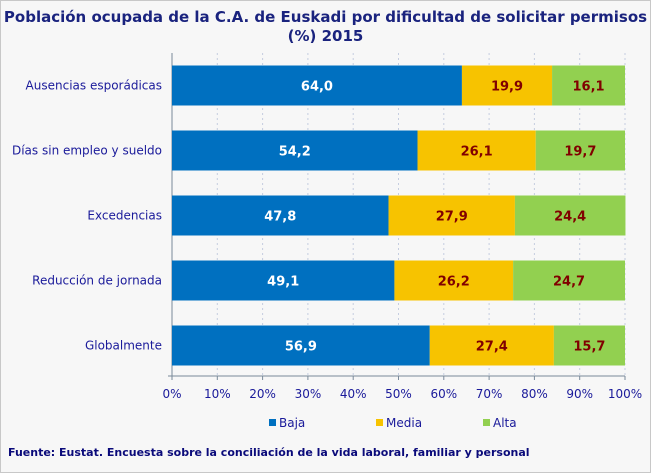  I want to click on data-label: 26,2, so click(454, 282).